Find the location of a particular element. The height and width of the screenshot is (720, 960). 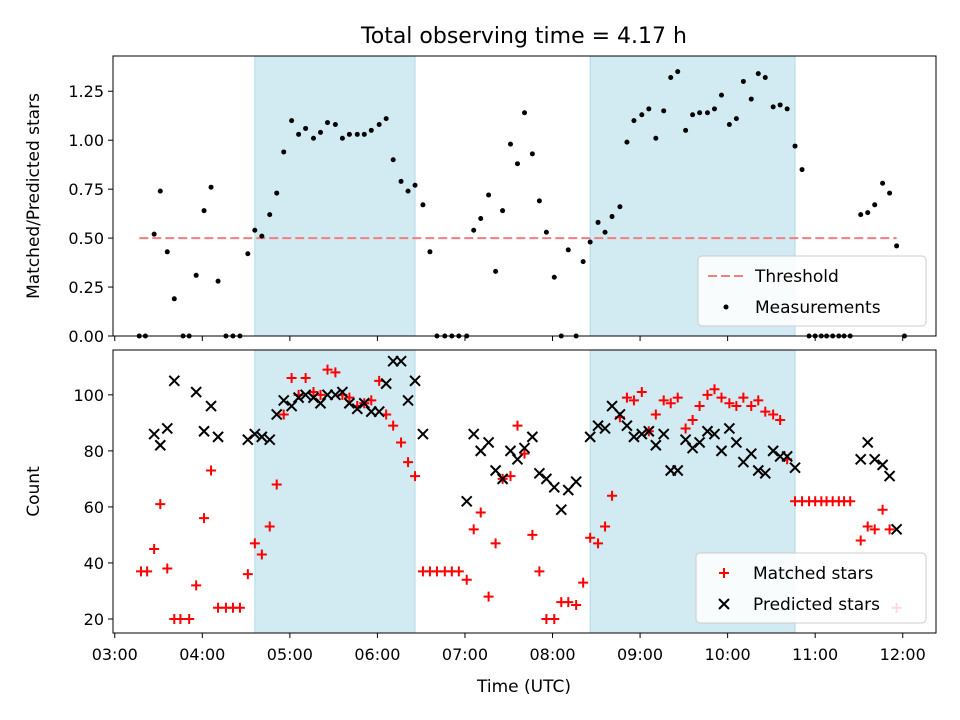

legend-label: Predicted stars is located at coordinates (816, 605).